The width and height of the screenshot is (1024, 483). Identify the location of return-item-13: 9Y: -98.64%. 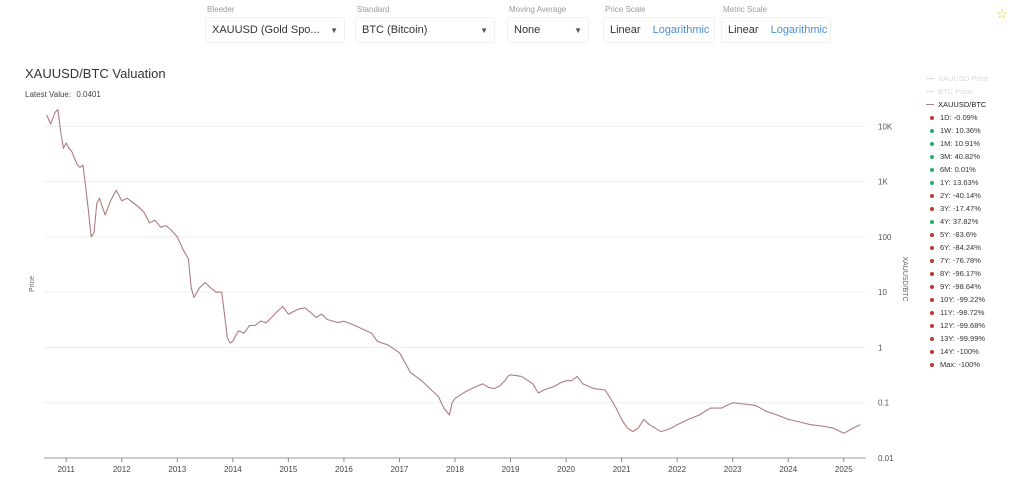
(975, 286).